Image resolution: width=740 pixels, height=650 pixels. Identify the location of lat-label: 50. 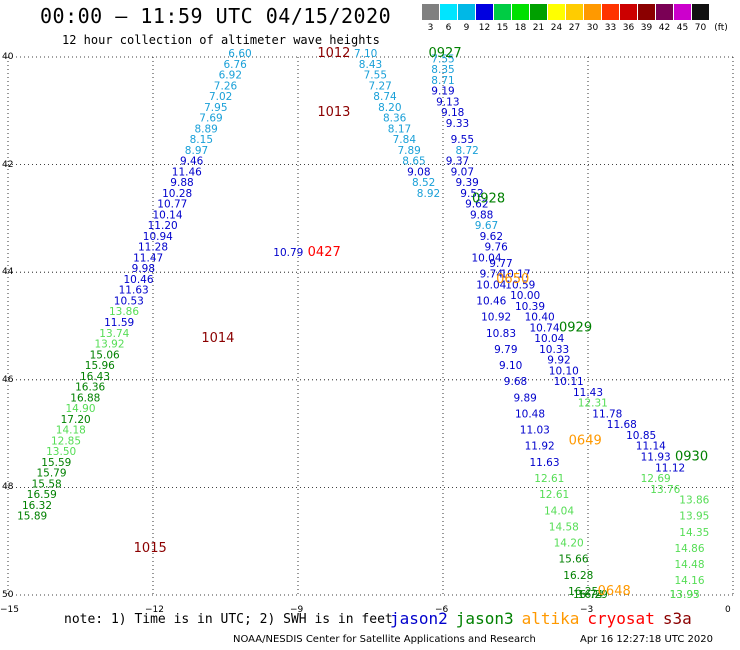
(8, 595).